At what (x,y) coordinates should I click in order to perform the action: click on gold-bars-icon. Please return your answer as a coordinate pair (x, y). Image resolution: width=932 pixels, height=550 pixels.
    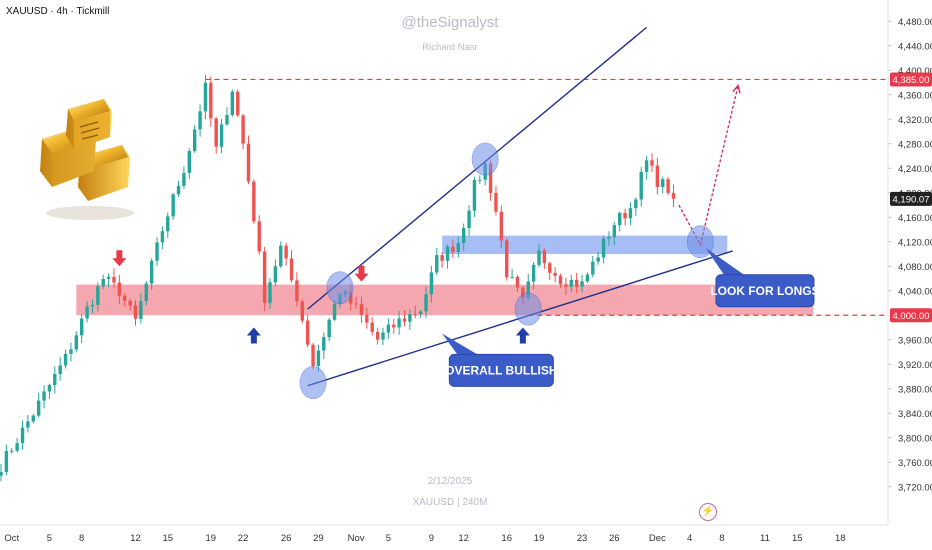
    Looking at the image, I should click on (87, 159).